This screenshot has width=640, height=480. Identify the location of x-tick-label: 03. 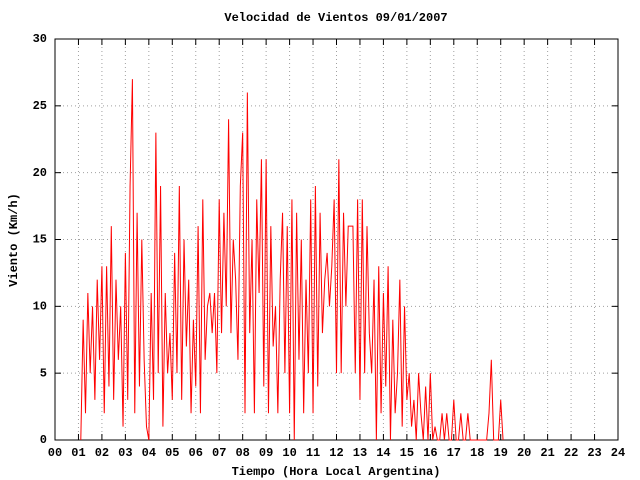
(125, 453).